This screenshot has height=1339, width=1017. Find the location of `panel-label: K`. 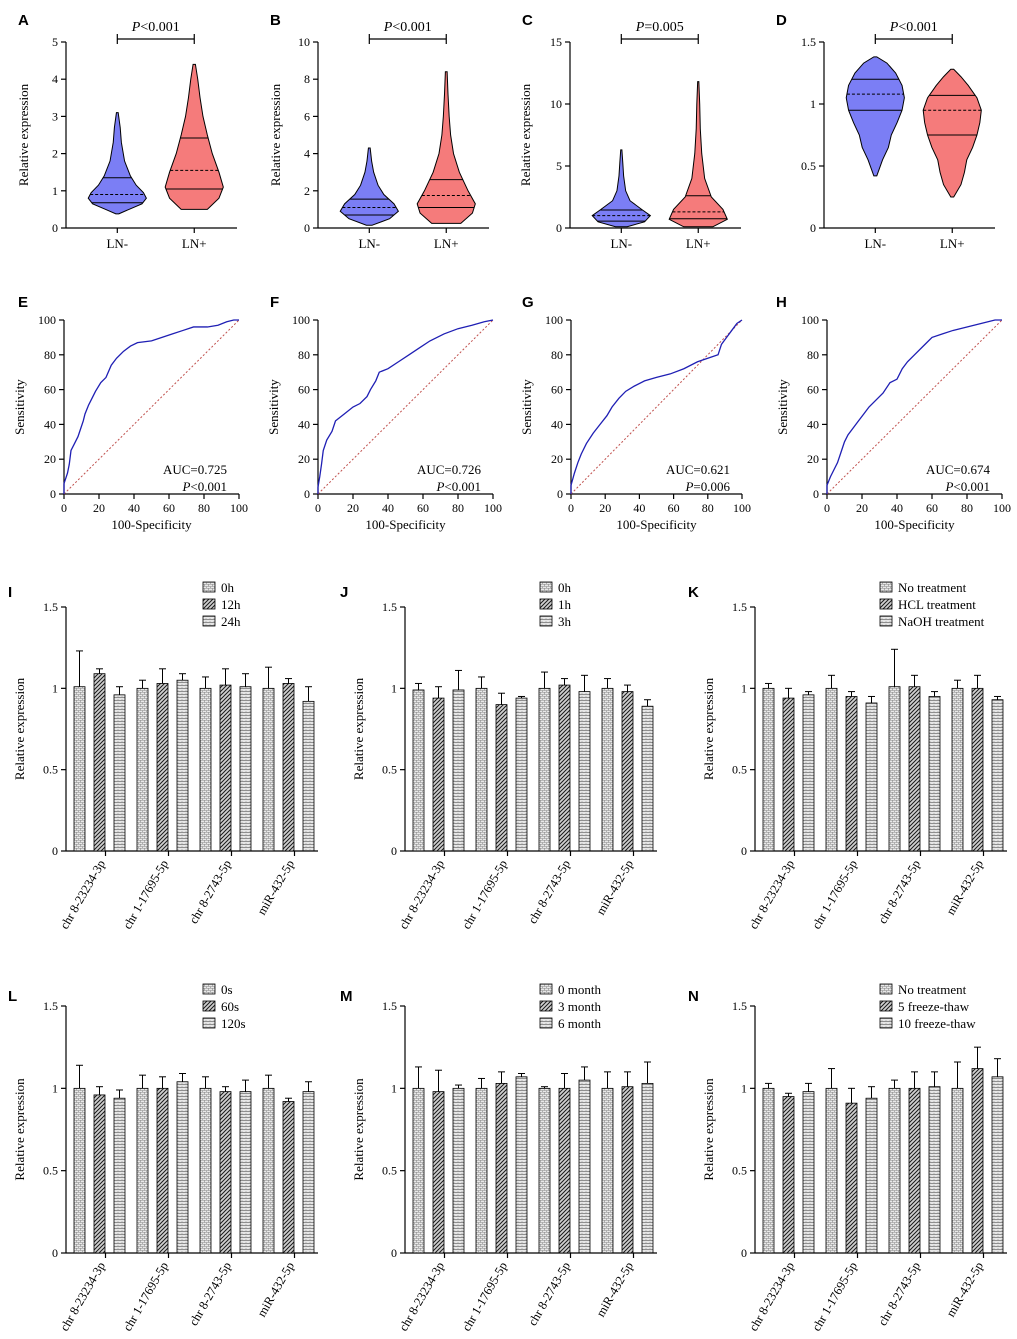

panel-label: K is located at coordinates (693, 592).